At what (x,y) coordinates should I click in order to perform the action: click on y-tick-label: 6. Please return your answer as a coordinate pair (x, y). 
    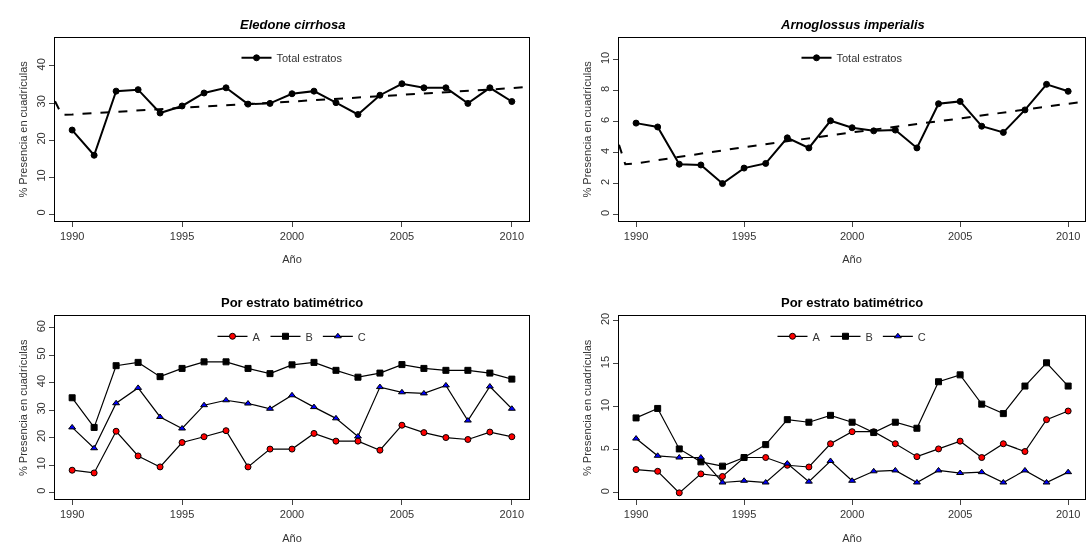
    Looking at the image, I should click on (604, 119).